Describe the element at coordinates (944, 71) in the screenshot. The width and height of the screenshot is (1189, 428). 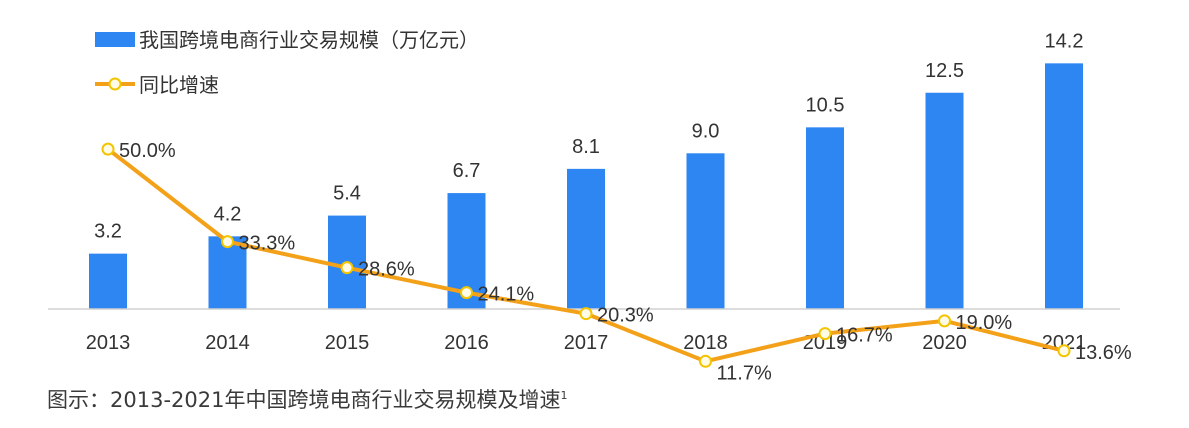
I see `bar-label-2020: 12.5` at that location.